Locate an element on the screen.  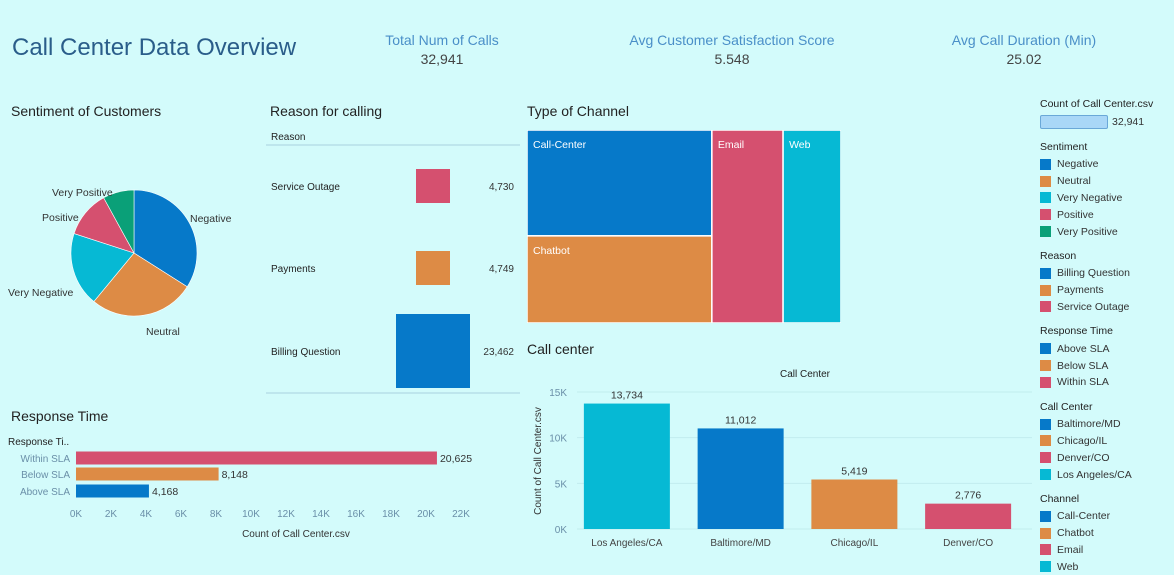
callcenter-column-header: Call Center is located at coordinates (805, 374).